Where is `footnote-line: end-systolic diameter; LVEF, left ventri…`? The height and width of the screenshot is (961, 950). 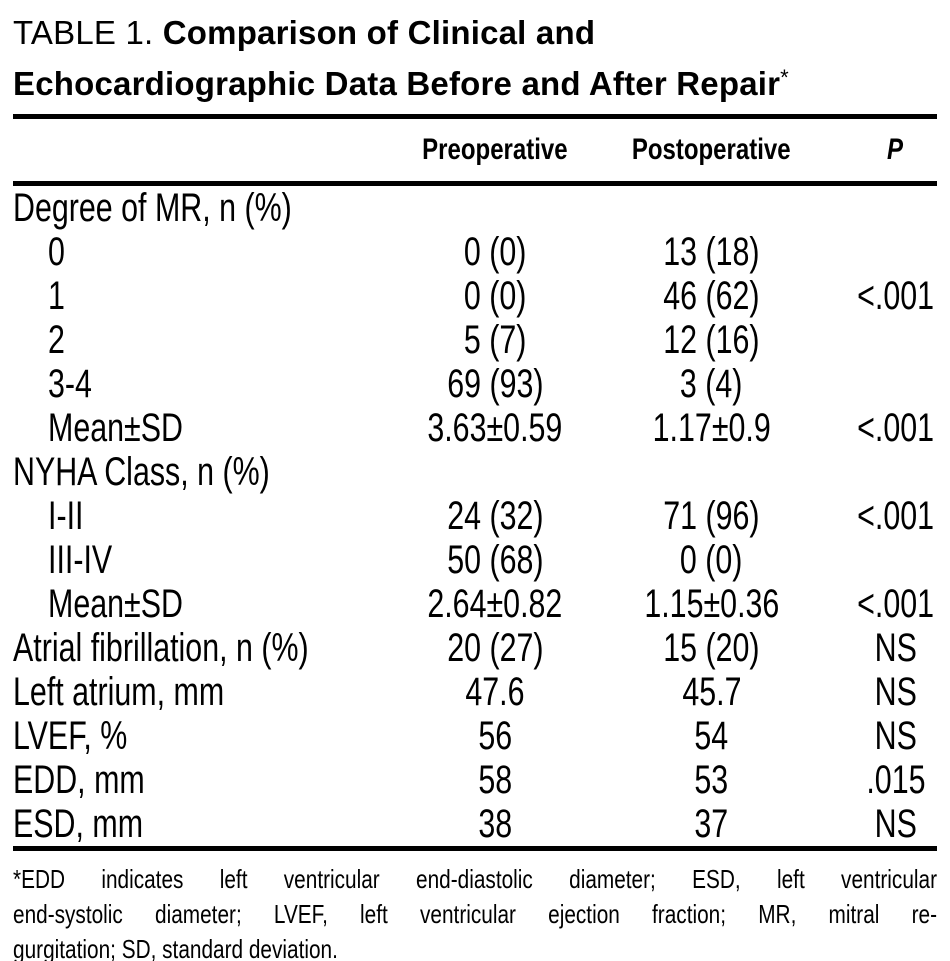 footnote-line: end-systolic diameter; LVEF, left ventri… is located at coordinates (475, 914).